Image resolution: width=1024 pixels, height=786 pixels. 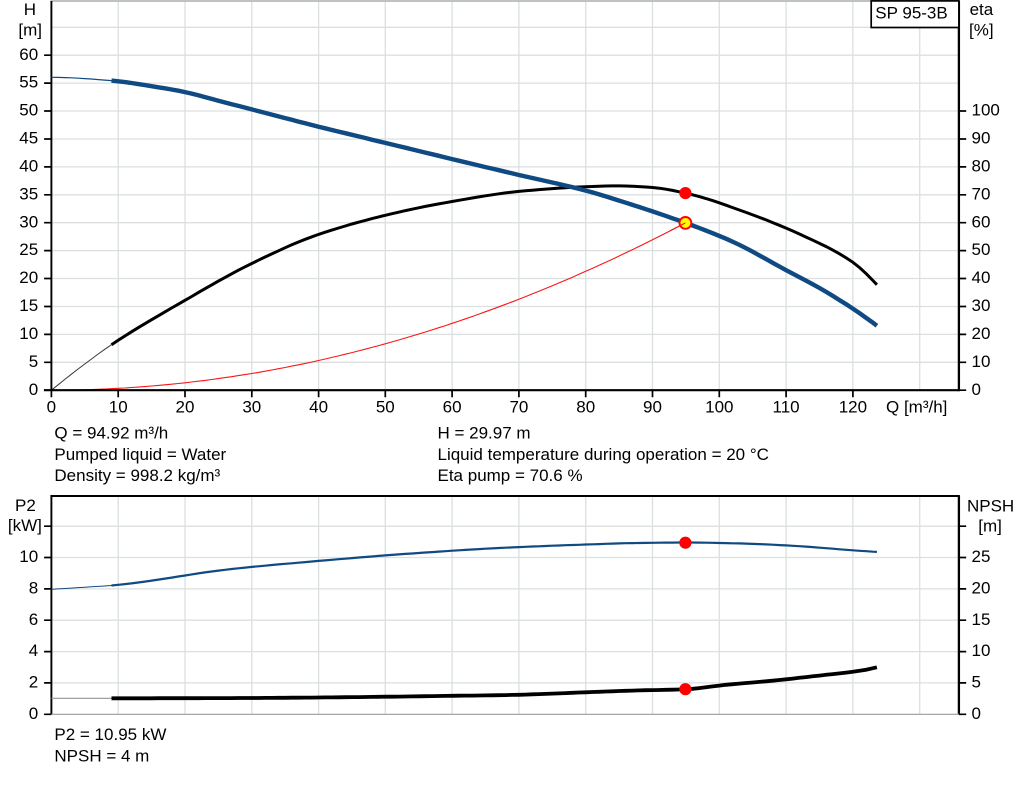 What do you see at coordinates (28, 193) in the screenshot?
I see `svg-text: 35` at bounding box center [28, 193].